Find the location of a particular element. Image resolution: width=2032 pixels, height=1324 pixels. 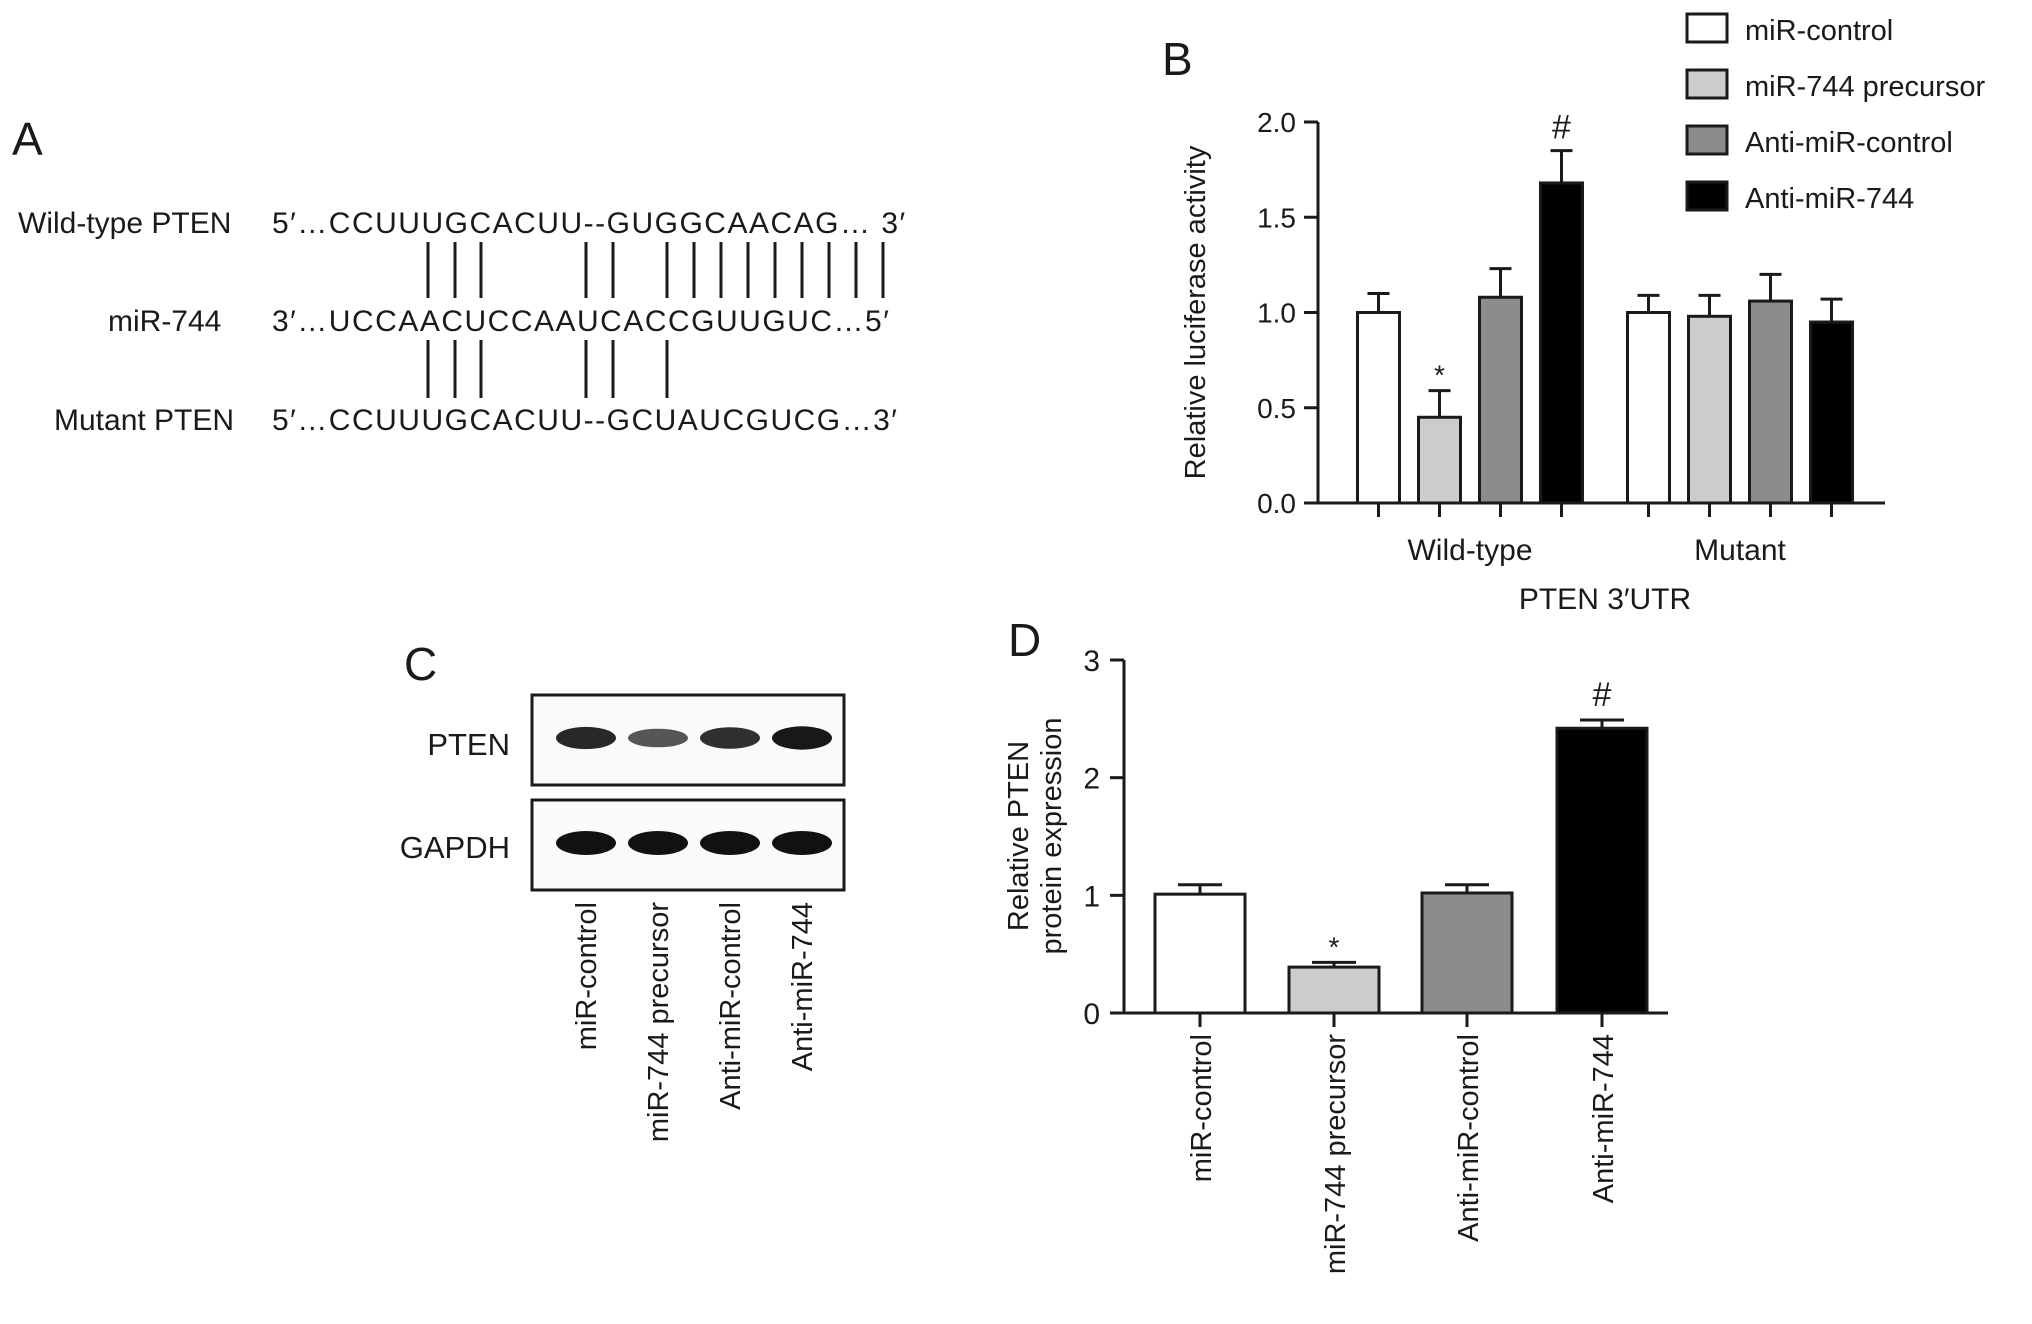

category-label-mir-744-precursor: miR-744 precursor is located at coordinates (1336, 1154).